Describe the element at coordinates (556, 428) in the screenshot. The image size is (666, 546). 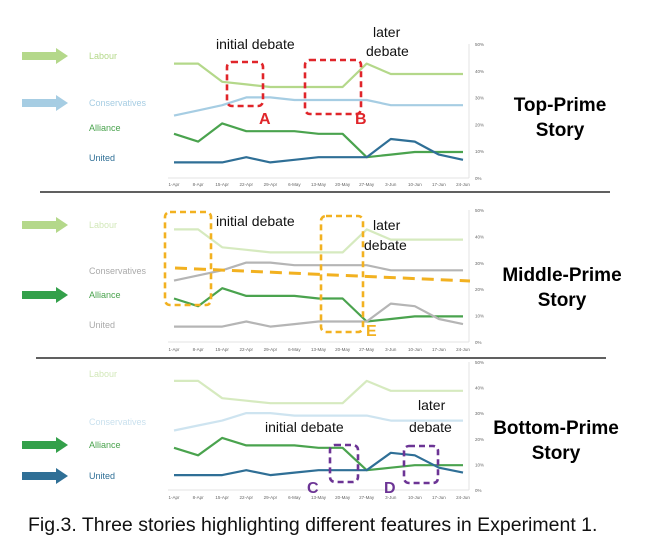
I see `story-title-line1: Bottom-Prime` at that location.